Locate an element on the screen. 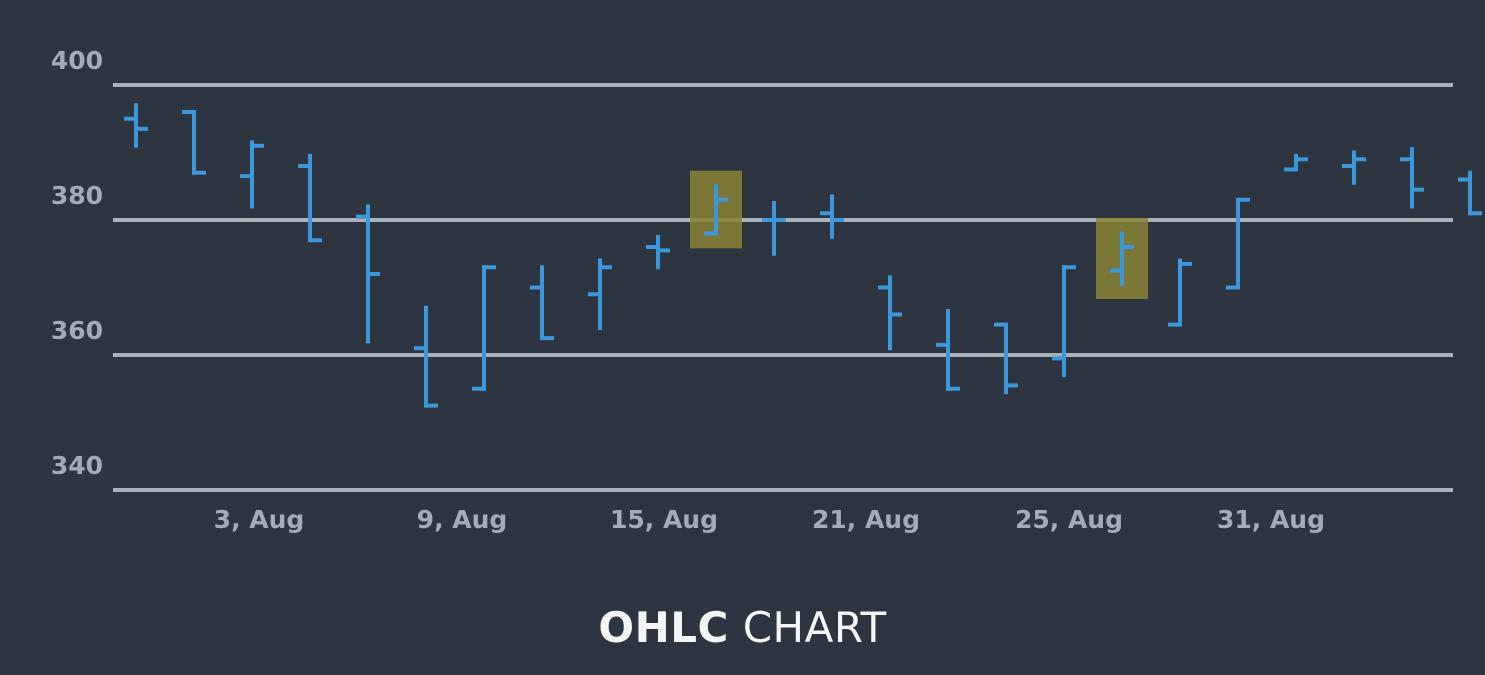 The height and width of the screenshot is (675, 1485). x-tick-label: 25, Aug is located at coordinates (1069, 519).